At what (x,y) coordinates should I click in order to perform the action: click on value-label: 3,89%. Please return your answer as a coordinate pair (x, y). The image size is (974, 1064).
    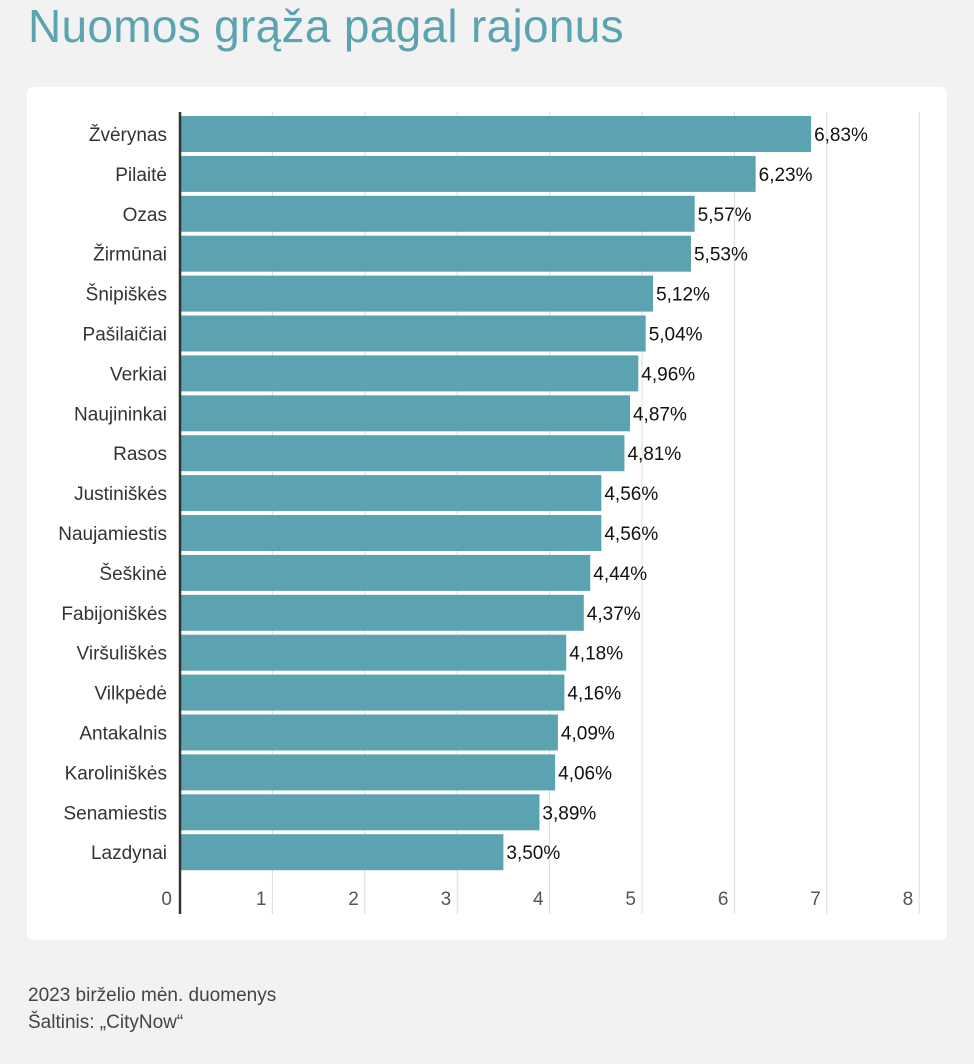
    Looking at the image, I should click on (569, 813).